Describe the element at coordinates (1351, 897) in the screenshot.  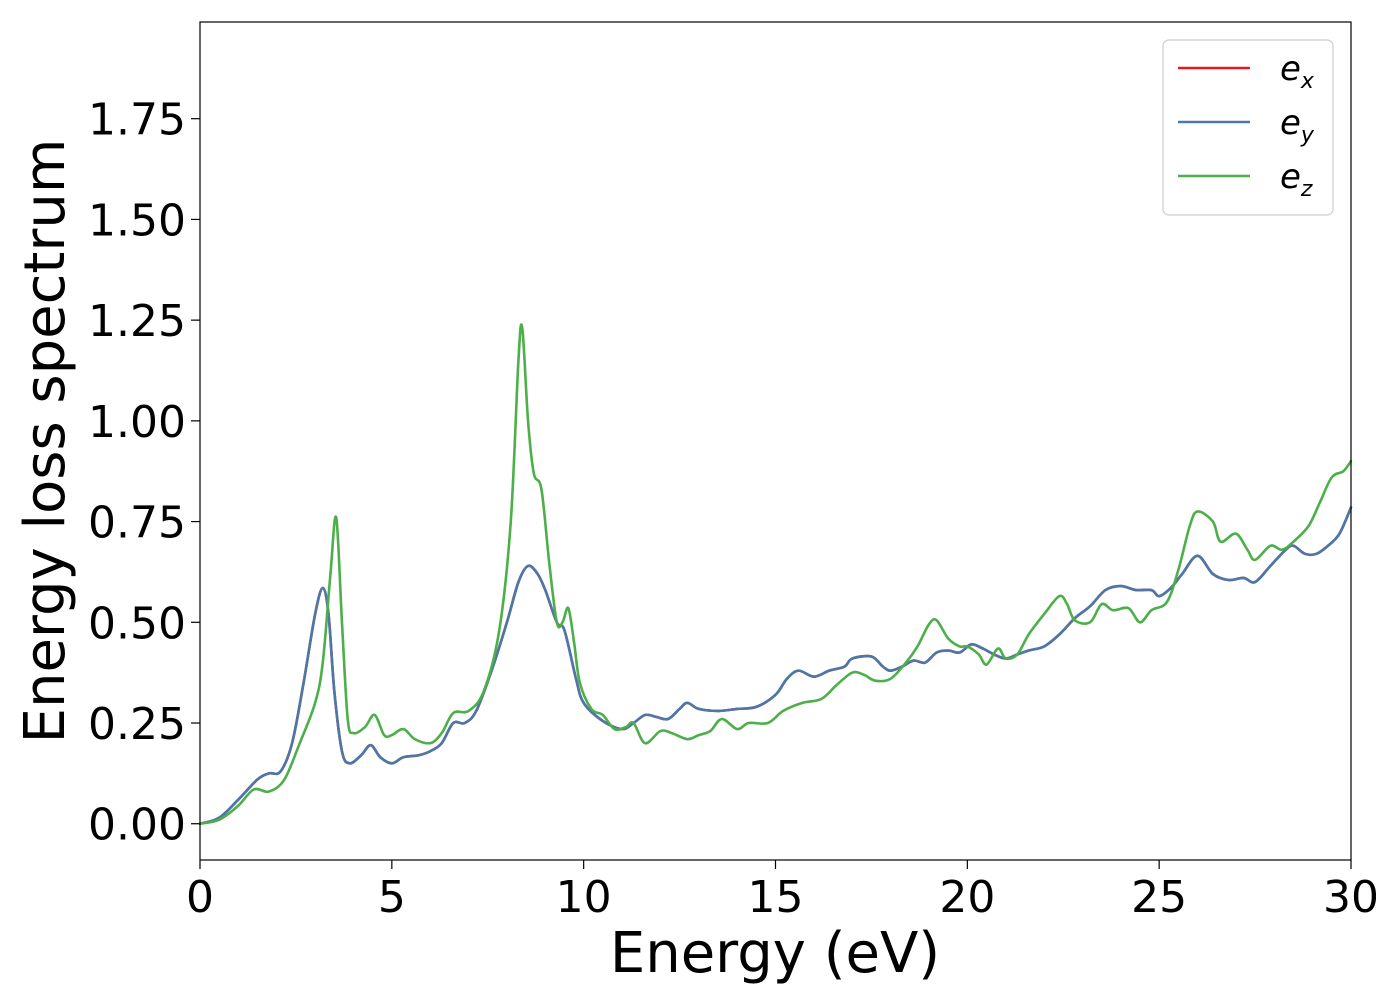
I see `x-tick-label: 30` at that location.